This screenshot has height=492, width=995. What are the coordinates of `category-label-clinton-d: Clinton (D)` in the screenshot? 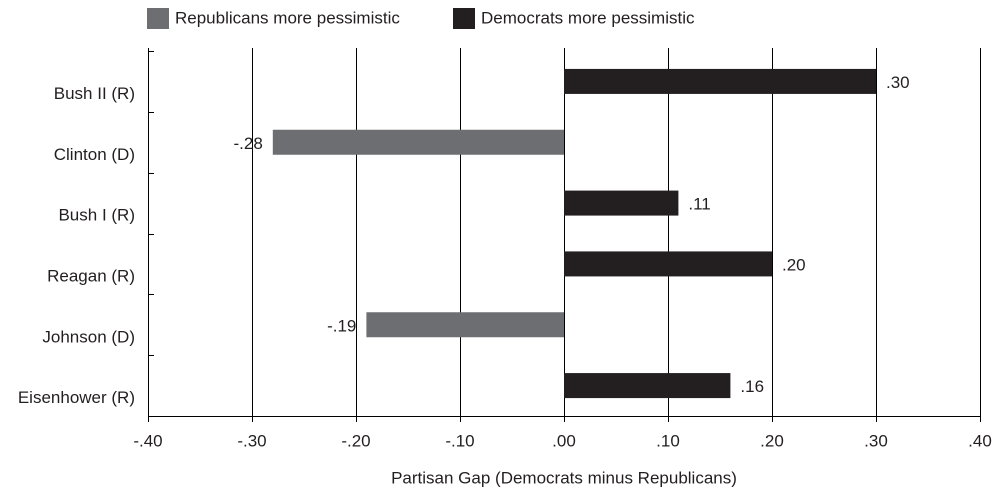 It's located at (94, 154).